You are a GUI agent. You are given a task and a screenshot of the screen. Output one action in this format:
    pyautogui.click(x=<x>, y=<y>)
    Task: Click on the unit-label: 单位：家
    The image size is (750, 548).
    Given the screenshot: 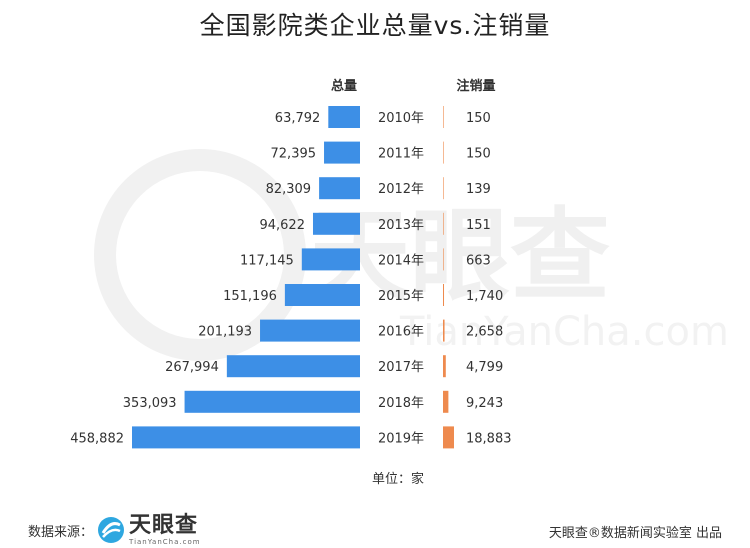 What is the action you would take?
    pyautogui.click(x=398, y=479)
    